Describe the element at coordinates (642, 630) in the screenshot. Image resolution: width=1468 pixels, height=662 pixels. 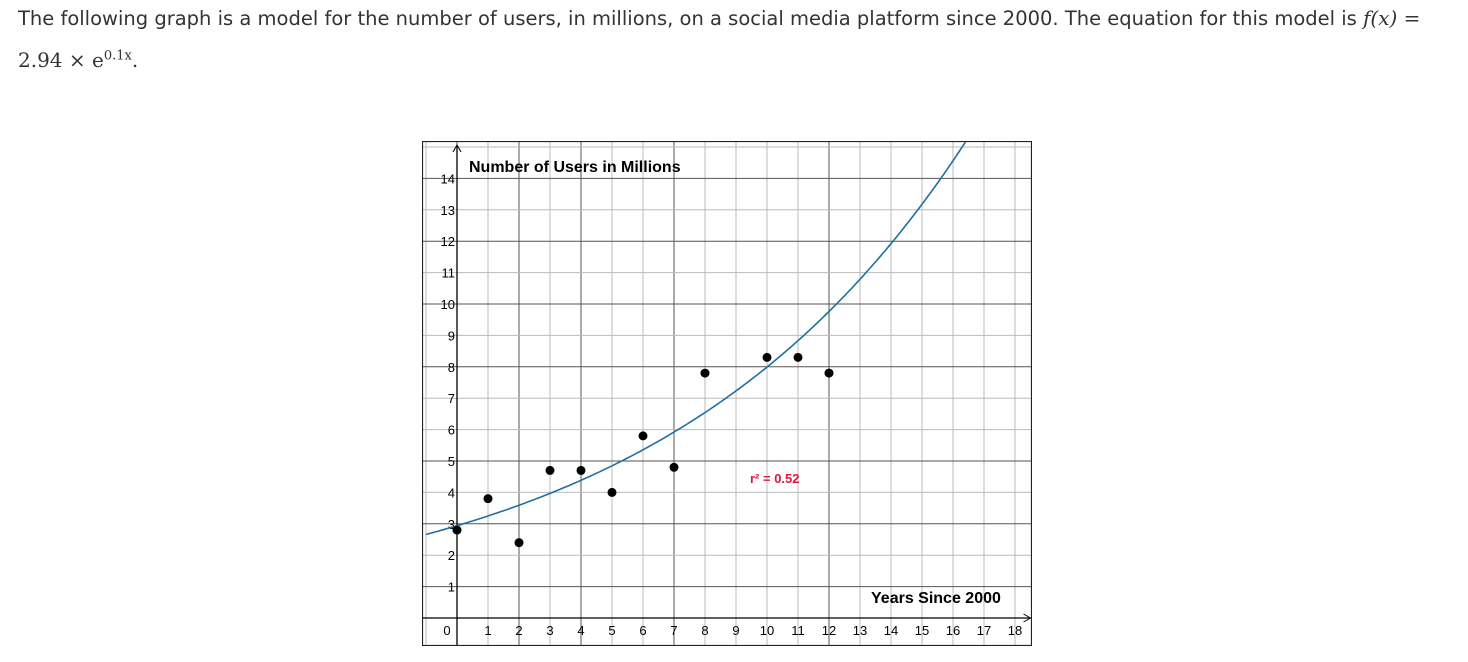
I see `x-tick-label: 6` at that location.